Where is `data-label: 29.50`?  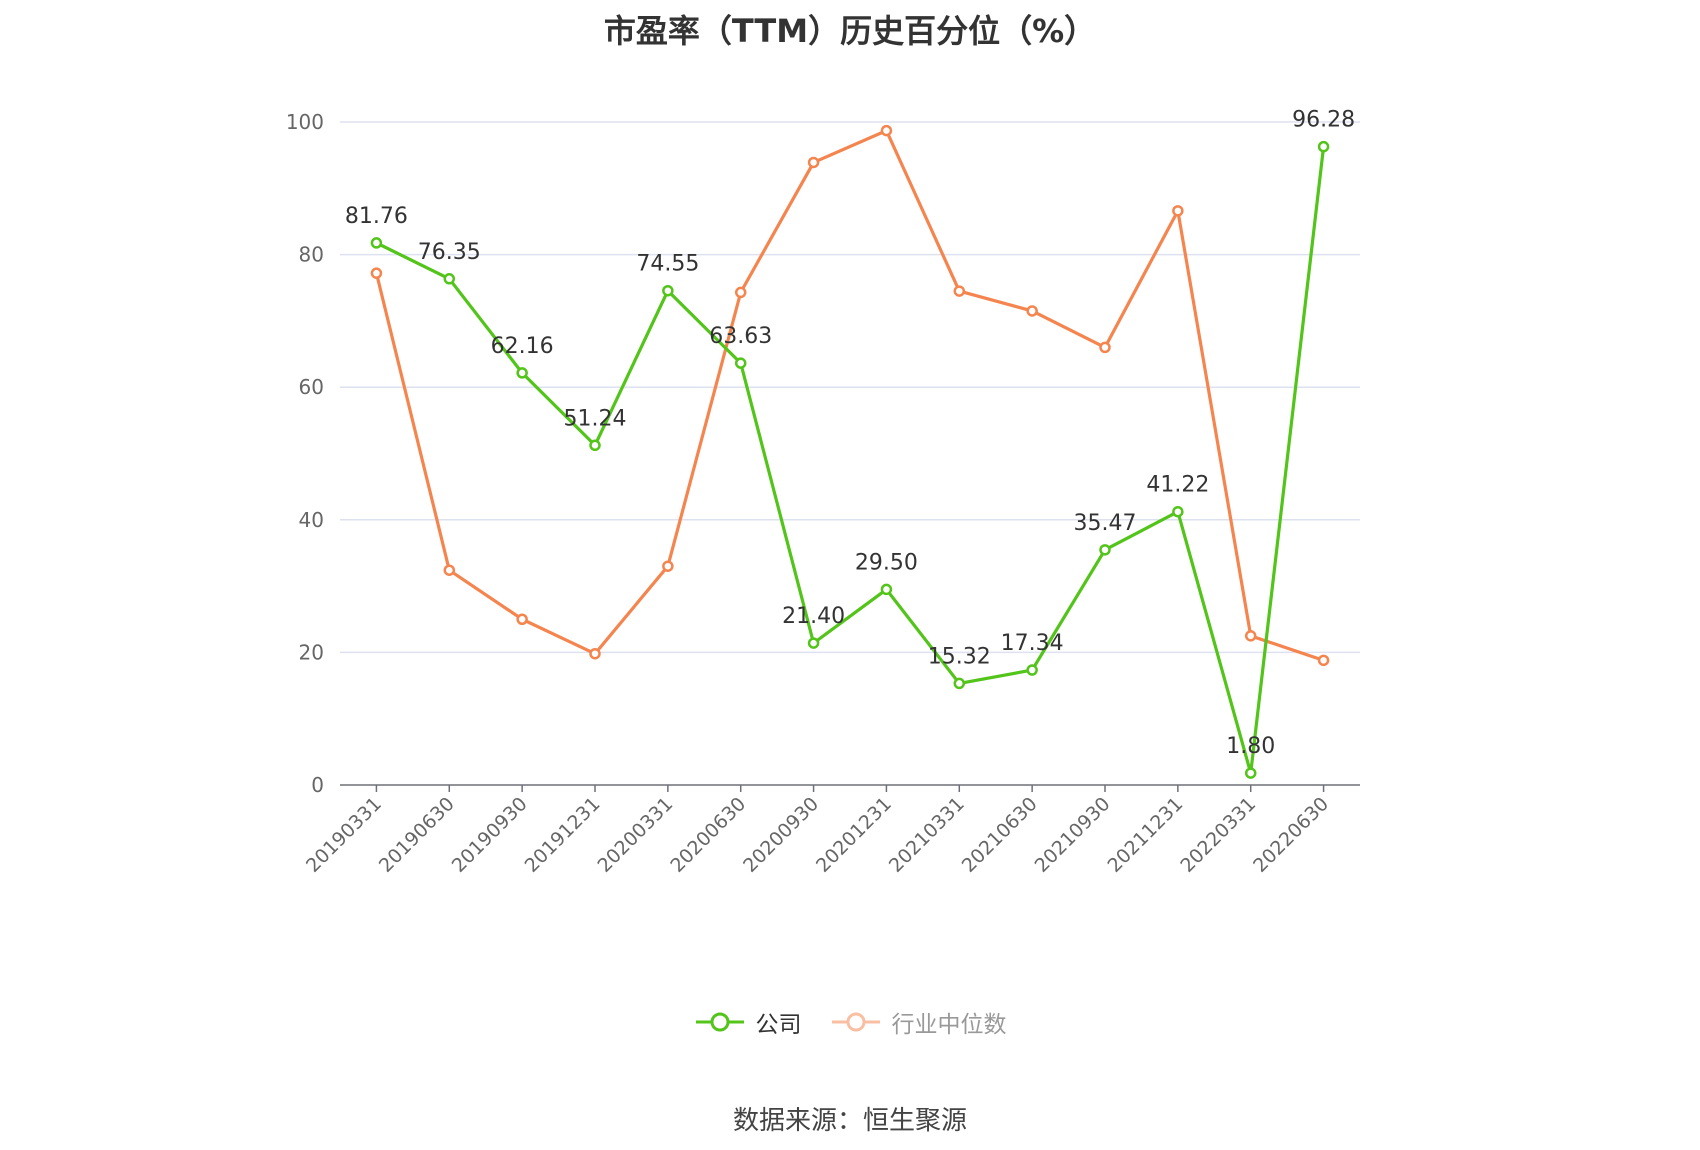
data-label: 29.50 is located at coordinates (886, 562).